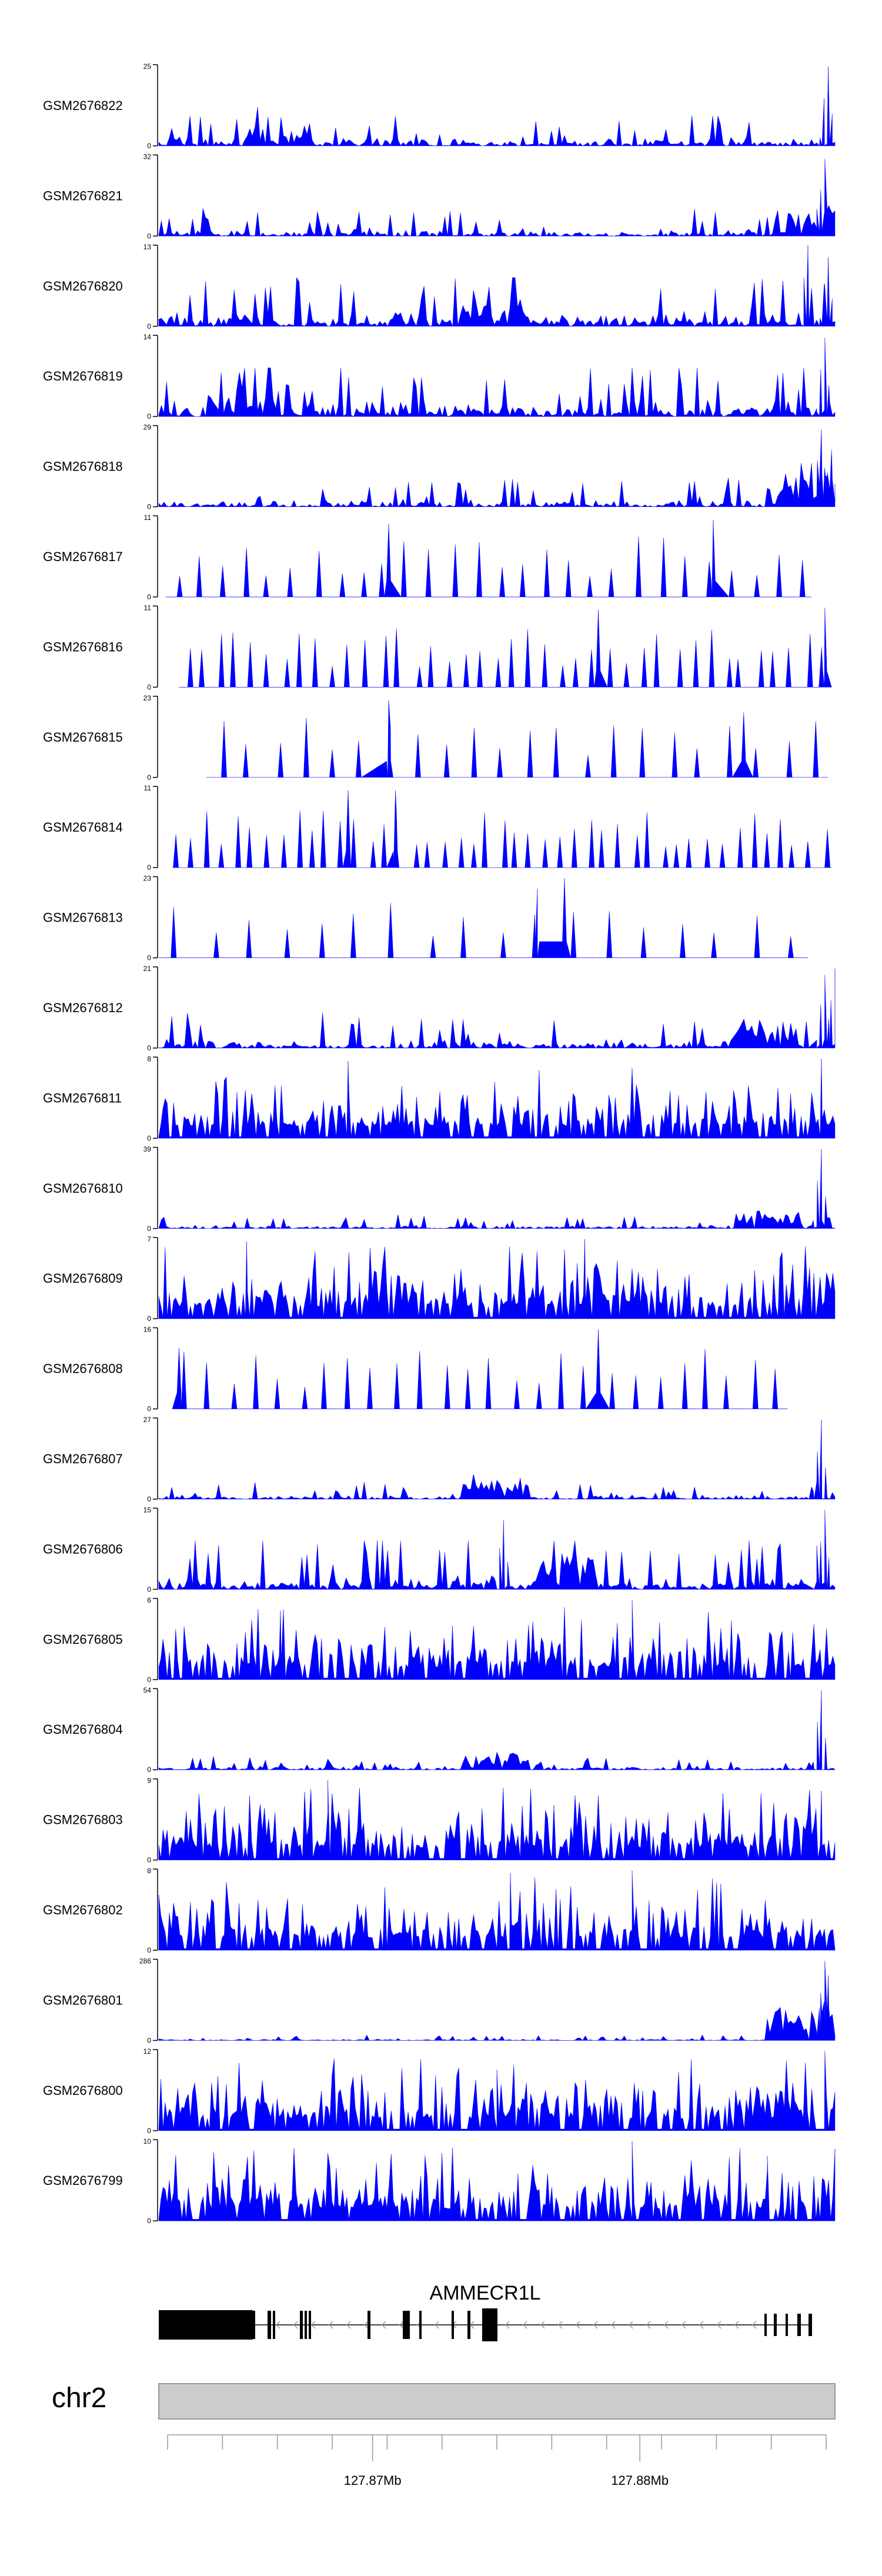 Image resolution: width=882 pixels, height=2576 pixels. Describe the element at coordinates (83, 2180) in the screenshot. I see `track-label: GSM2676799` at that location.